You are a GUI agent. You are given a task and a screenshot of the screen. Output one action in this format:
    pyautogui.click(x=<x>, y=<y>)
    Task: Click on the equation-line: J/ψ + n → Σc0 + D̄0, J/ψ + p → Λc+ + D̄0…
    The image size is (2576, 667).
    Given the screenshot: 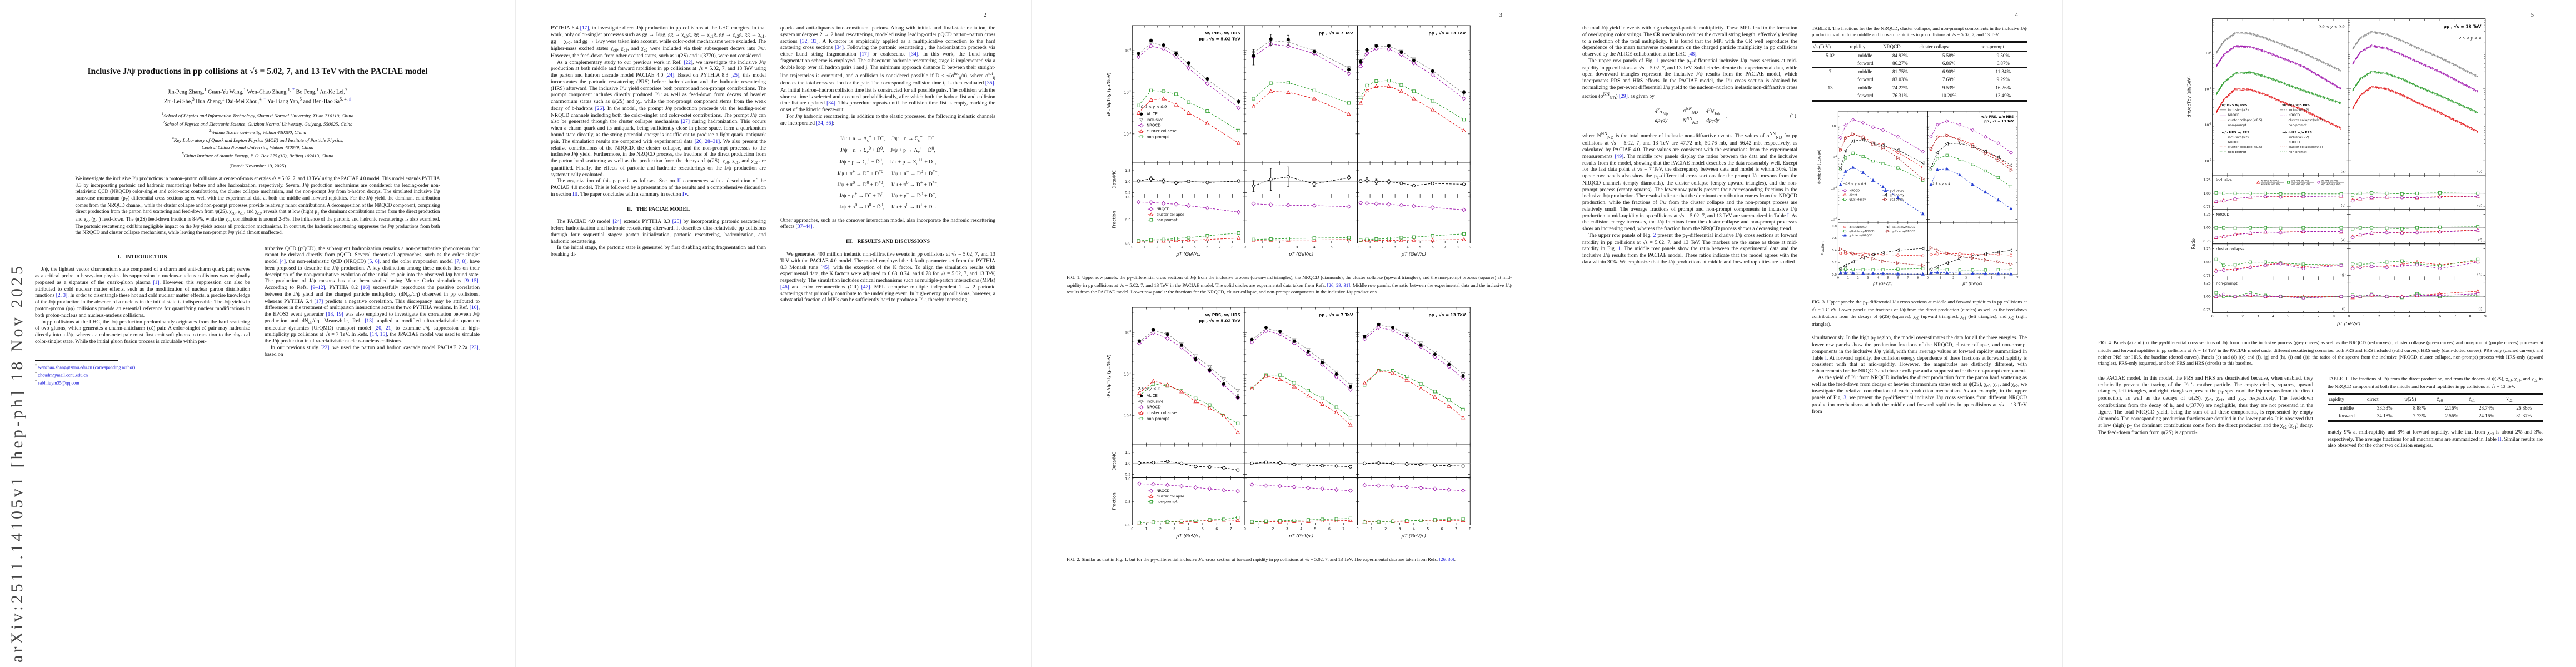 What is the action you would take?
    pyautogui.click(x=887, y=150)
    